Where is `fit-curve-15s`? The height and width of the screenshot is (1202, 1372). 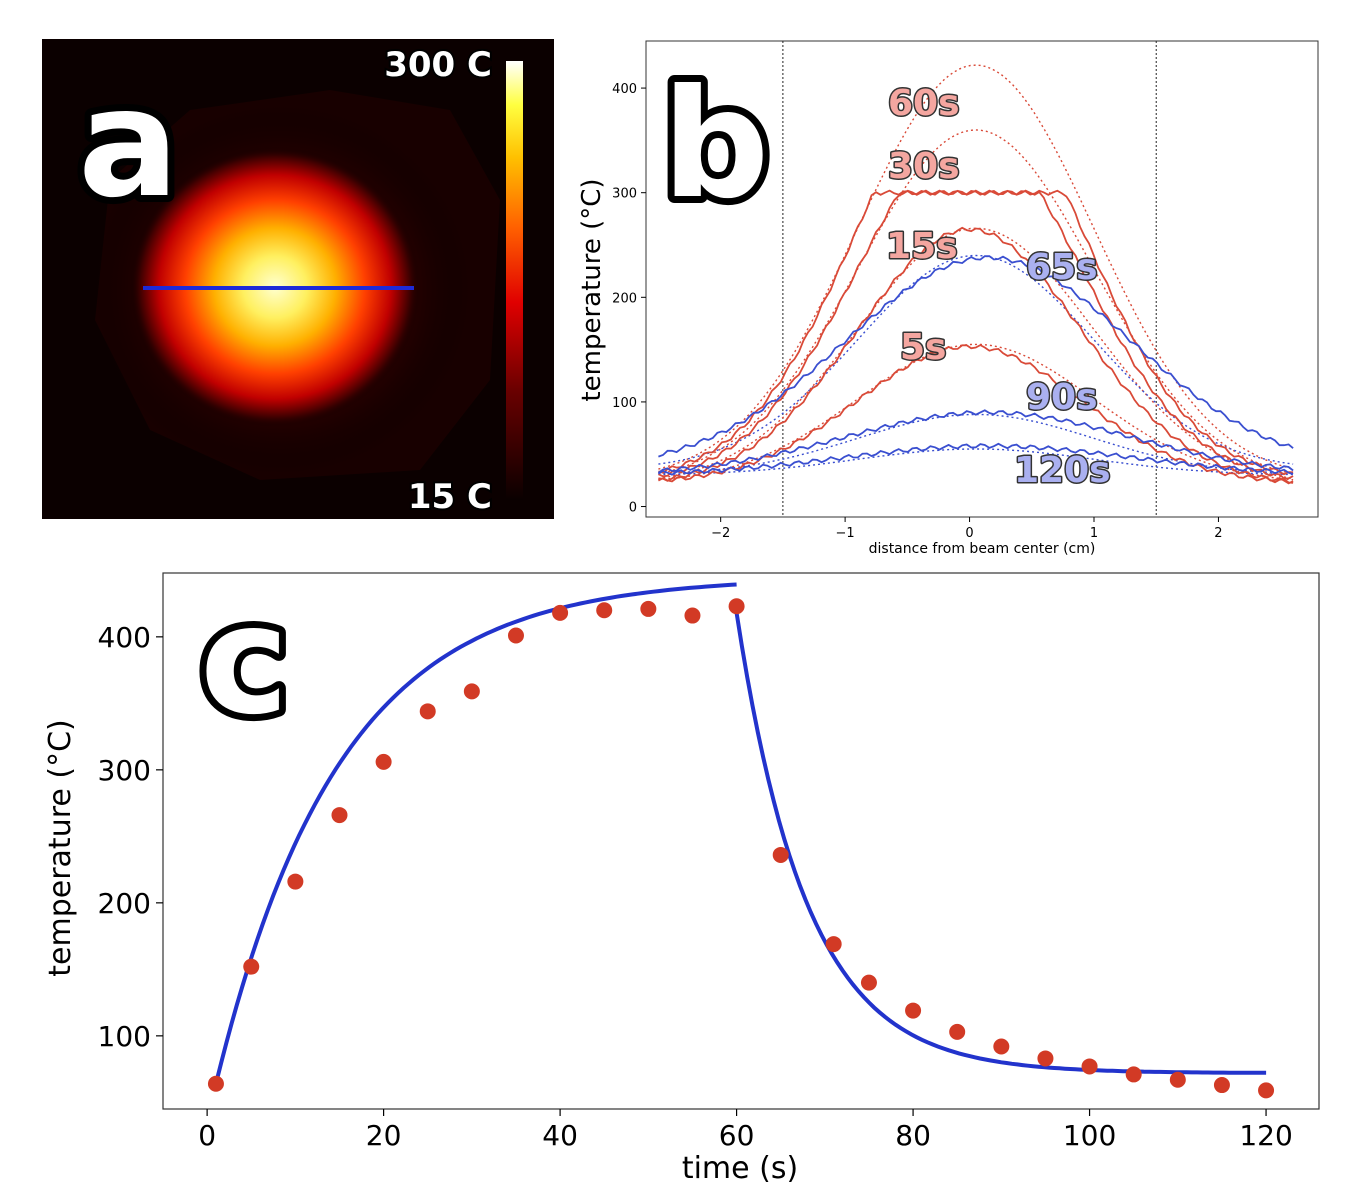
fit-curve-15s is located at coordinates (976, 353).